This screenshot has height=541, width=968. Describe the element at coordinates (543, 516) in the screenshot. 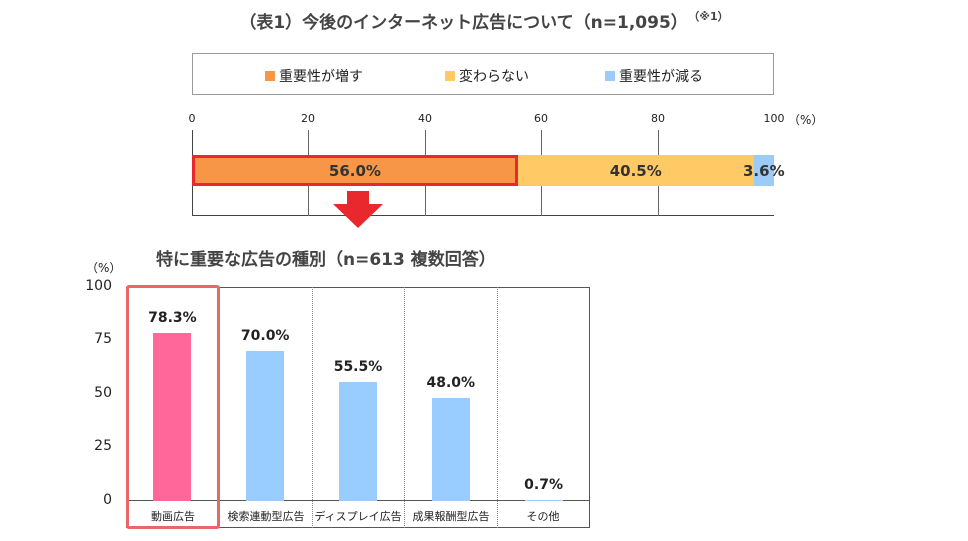

I see `category-label: その他` at that location.